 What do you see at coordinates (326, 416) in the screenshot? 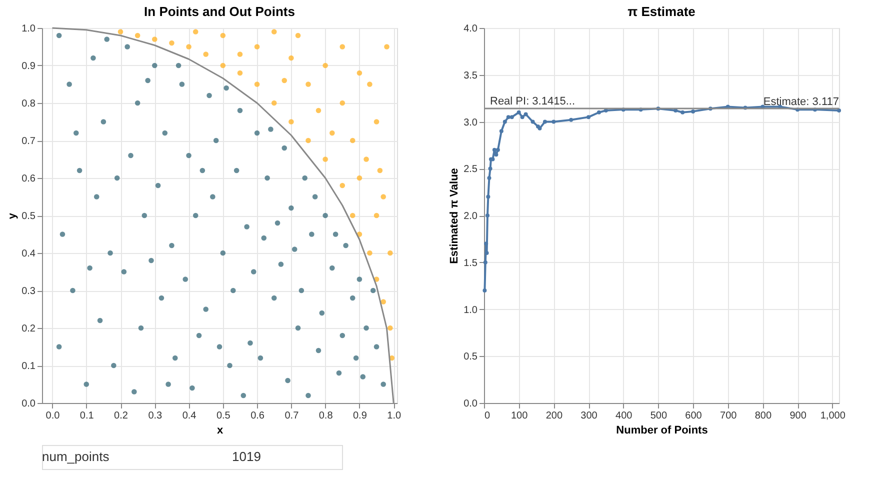
I see `x-tick-label: 0.8` at bounding box center [326, 416].